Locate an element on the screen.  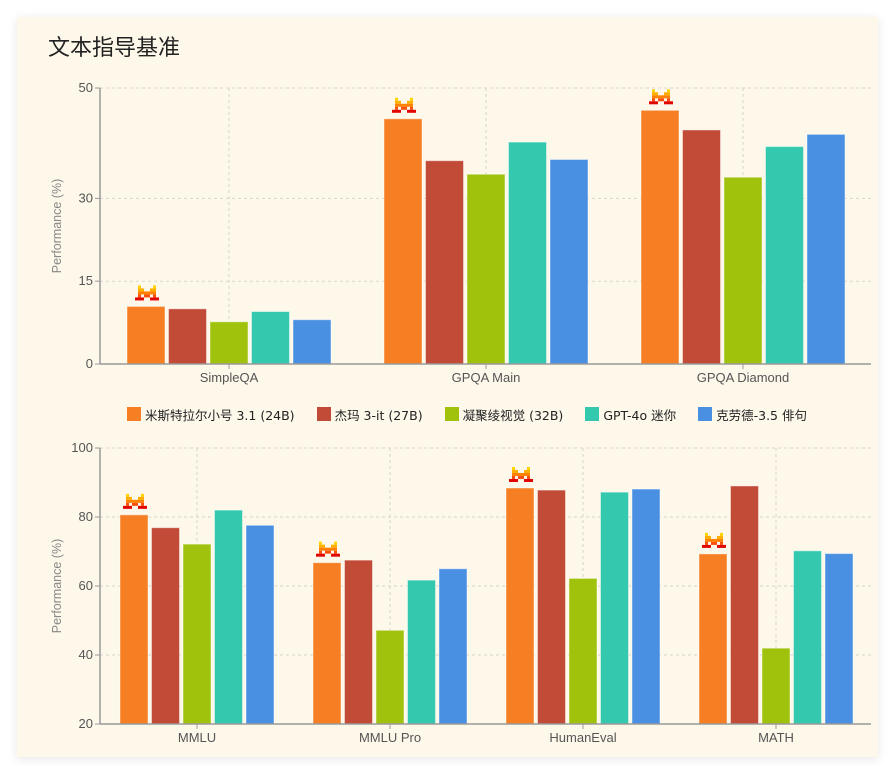
bar: 米斯特拉尔小号 3.1 (24B): 45.96 is located at coordinates (660, 237).